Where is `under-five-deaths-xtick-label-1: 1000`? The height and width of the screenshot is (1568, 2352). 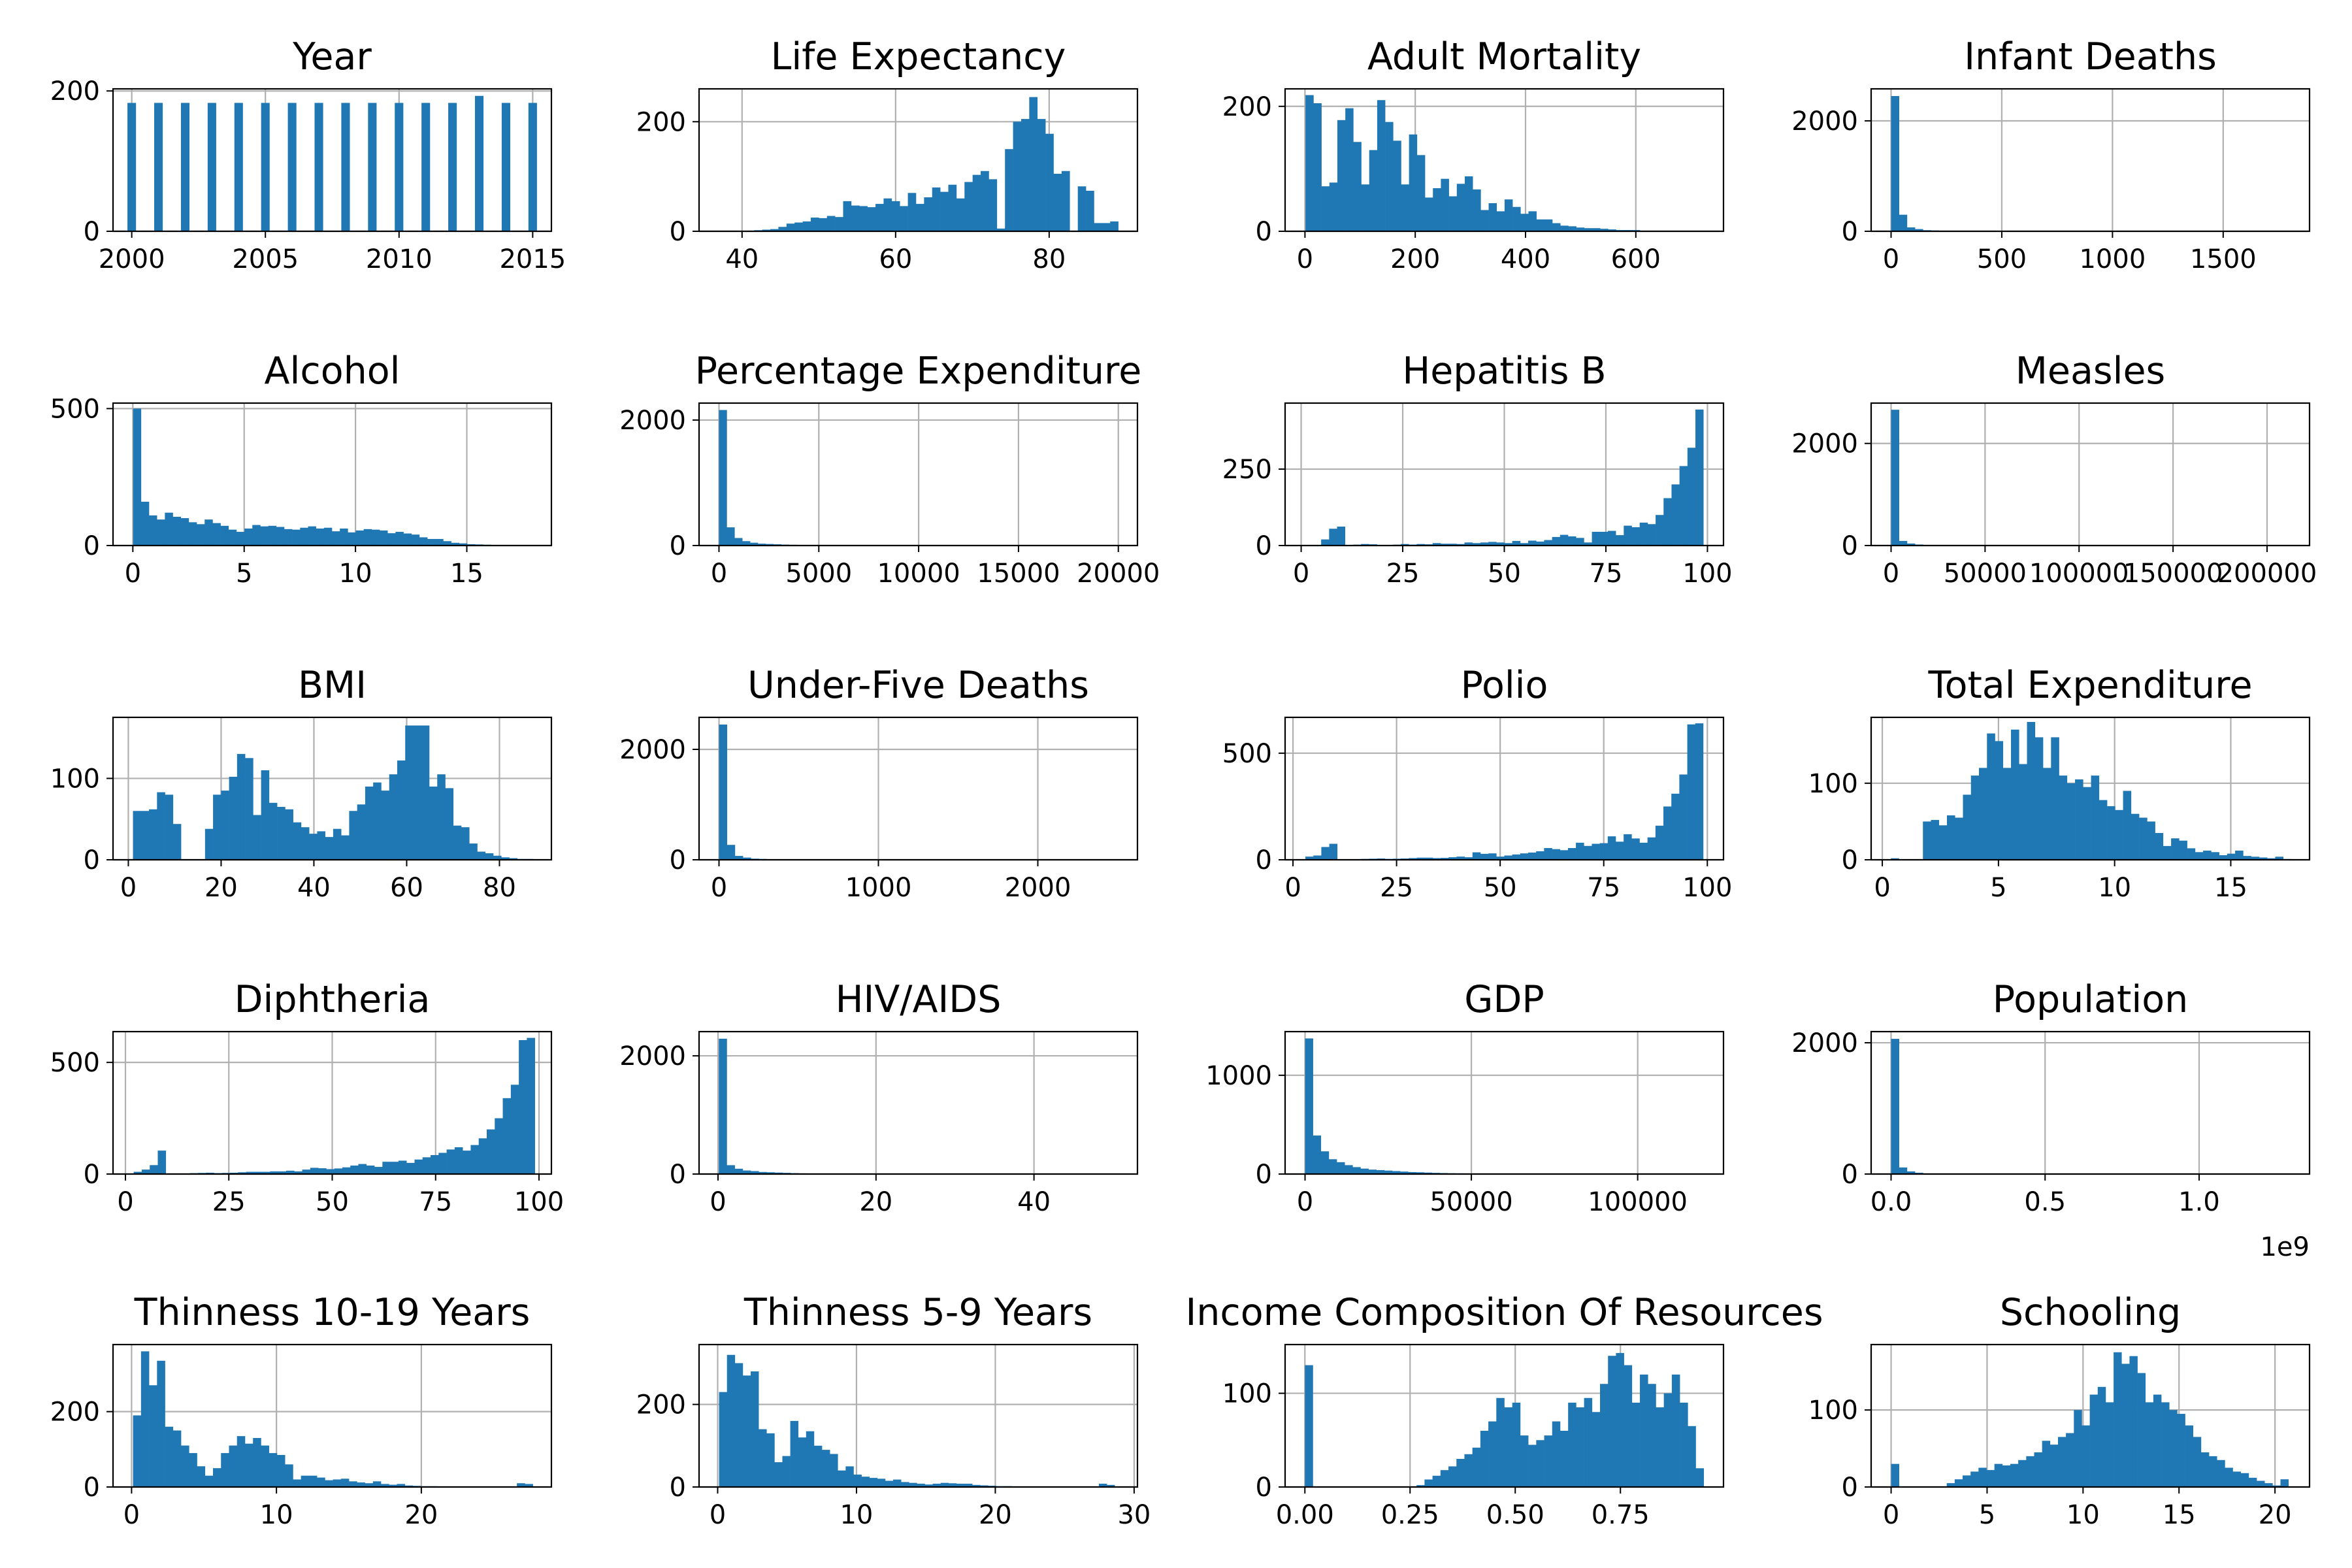 under-five-deaths-xtick-label-1: 1000 is located at coordinates (878, 888).